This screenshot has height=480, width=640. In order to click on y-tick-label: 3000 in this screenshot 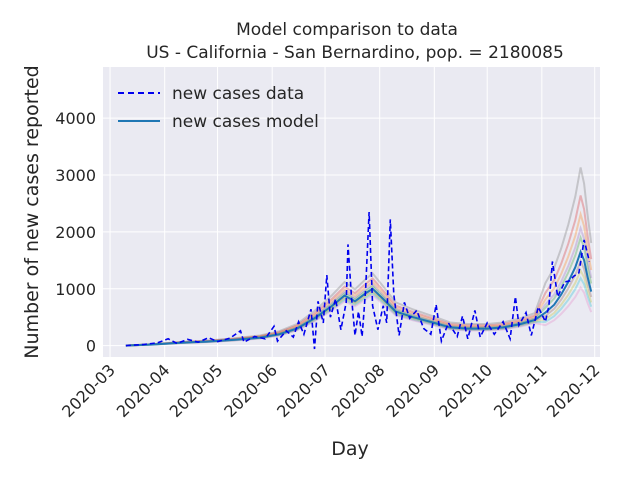, I will do `click(75, 175)`.